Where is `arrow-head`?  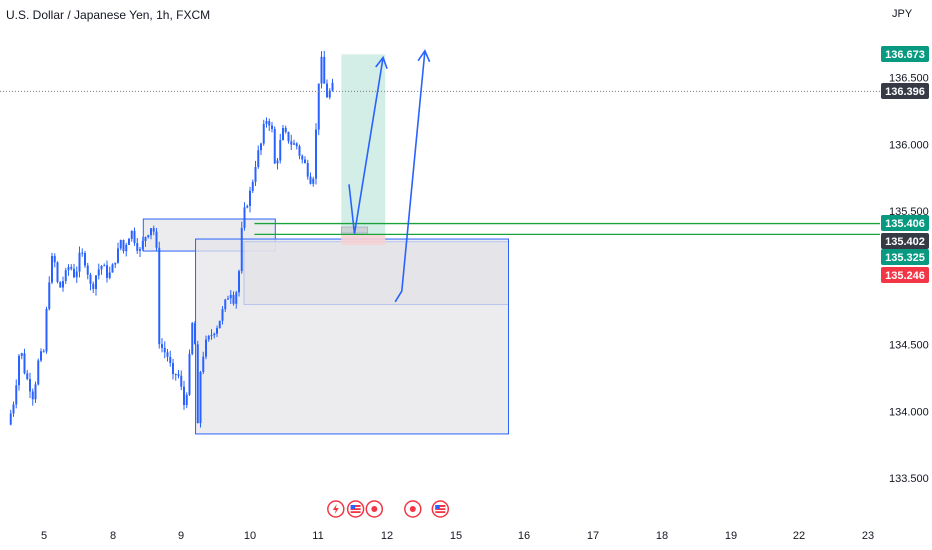
arrow-head is located at coordinates (424, 56).